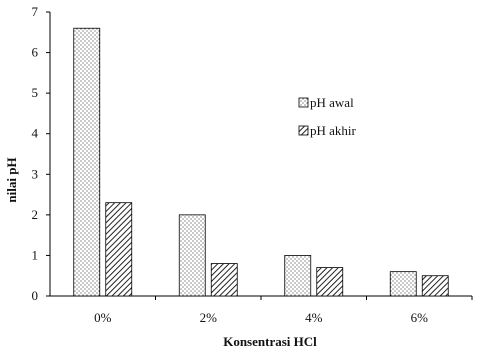 Image resolution: width=488 pixels, height=363 pixels. Describe the element at coordinates (35, 214) in the screenshot. I see `y-tick-label: 2` at that location.